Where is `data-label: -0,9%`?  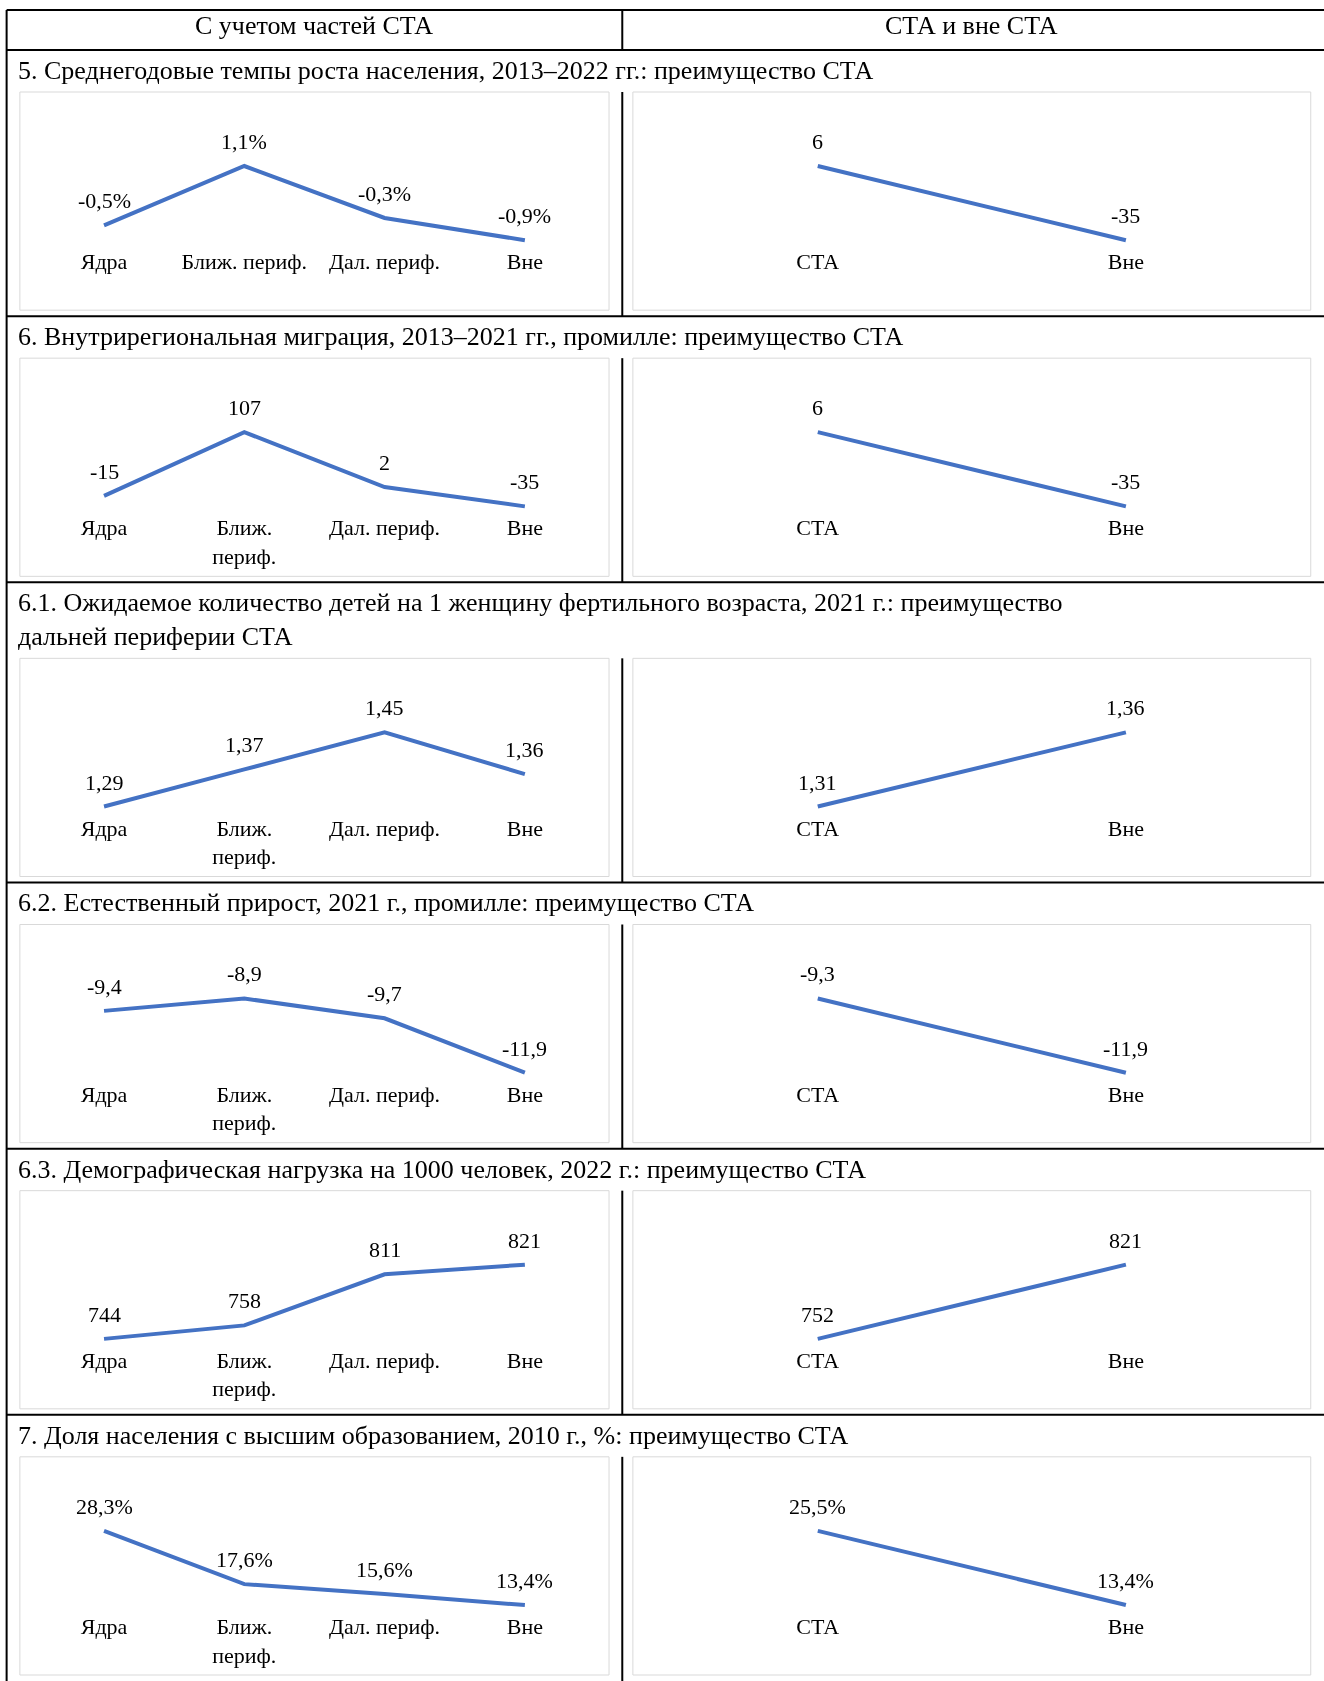
data-label: -0,9% is located at coordinates (525, 215).